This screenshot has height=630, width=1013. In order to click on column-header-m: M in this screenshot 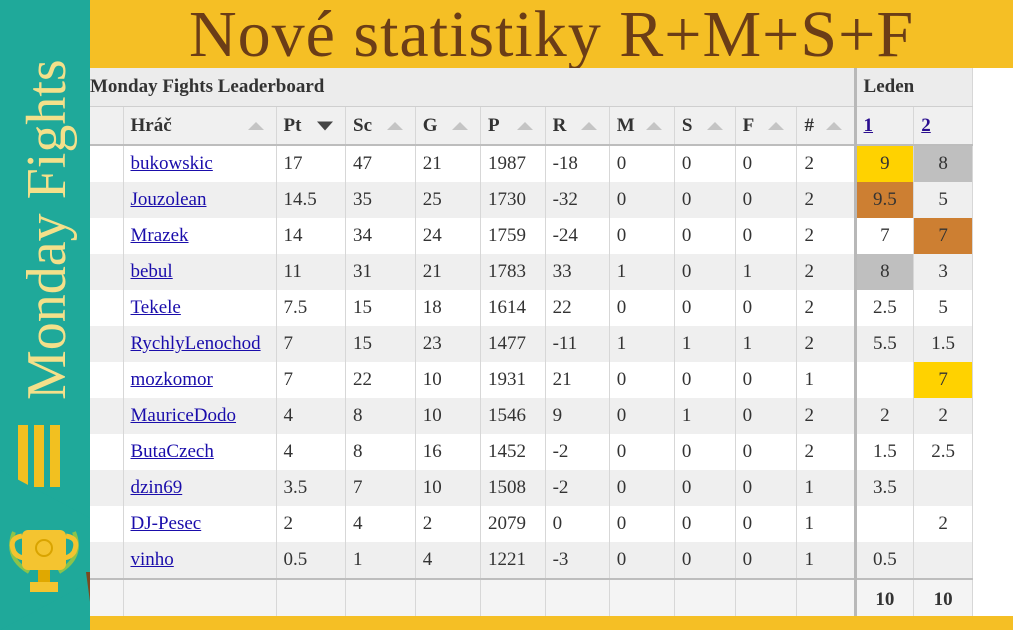, I will do `click(642, 126)`.